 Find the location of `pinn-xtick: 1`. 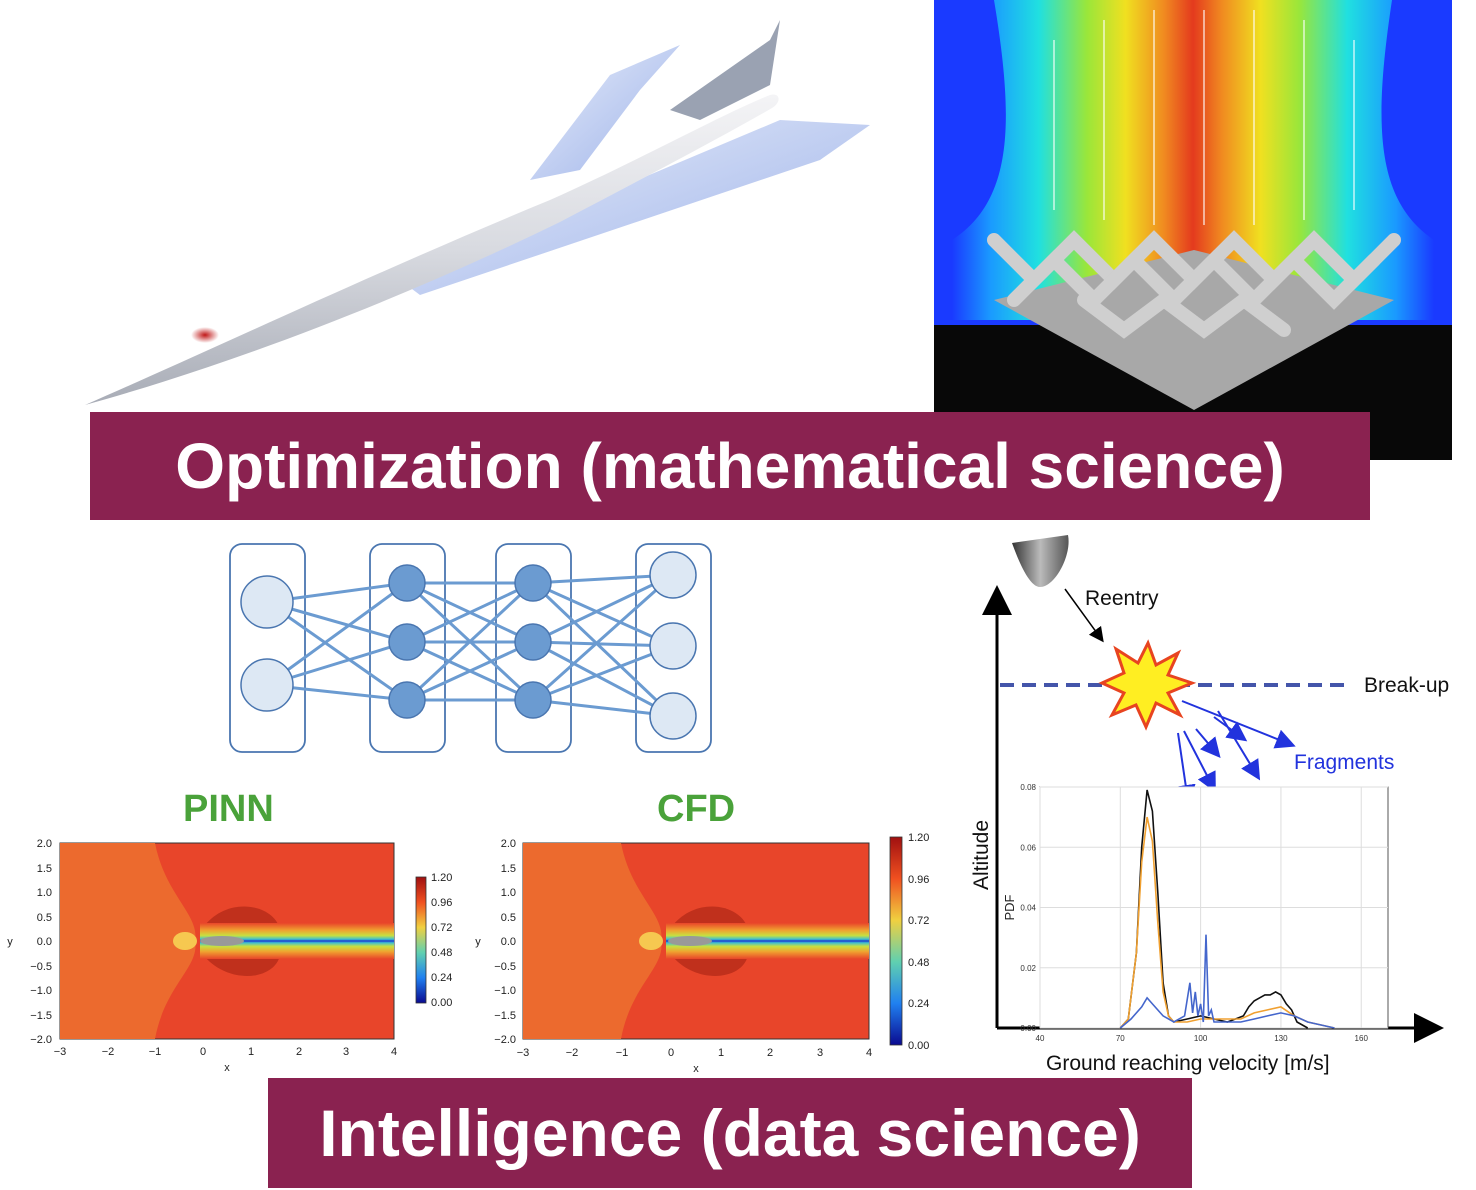

pinn-xtick: 1 is located at coordinates (251, 1052).